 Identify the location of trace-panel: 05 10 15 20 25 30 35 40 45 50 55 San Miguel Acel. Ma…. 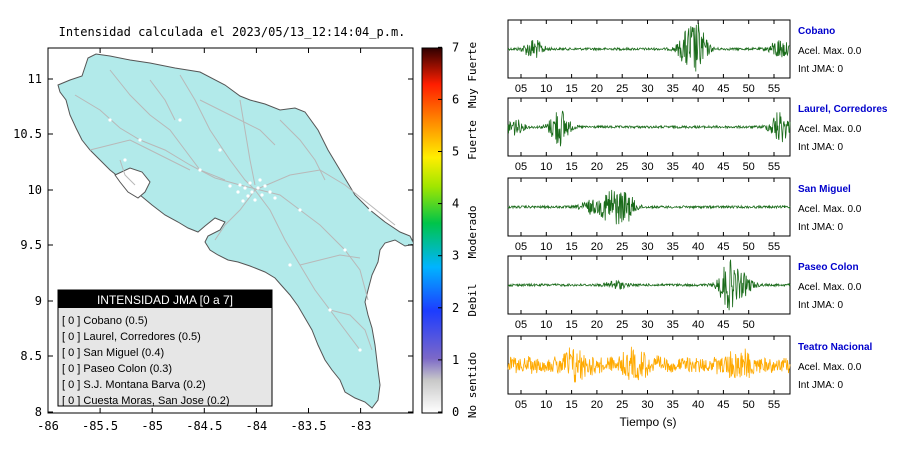
(684, 215).